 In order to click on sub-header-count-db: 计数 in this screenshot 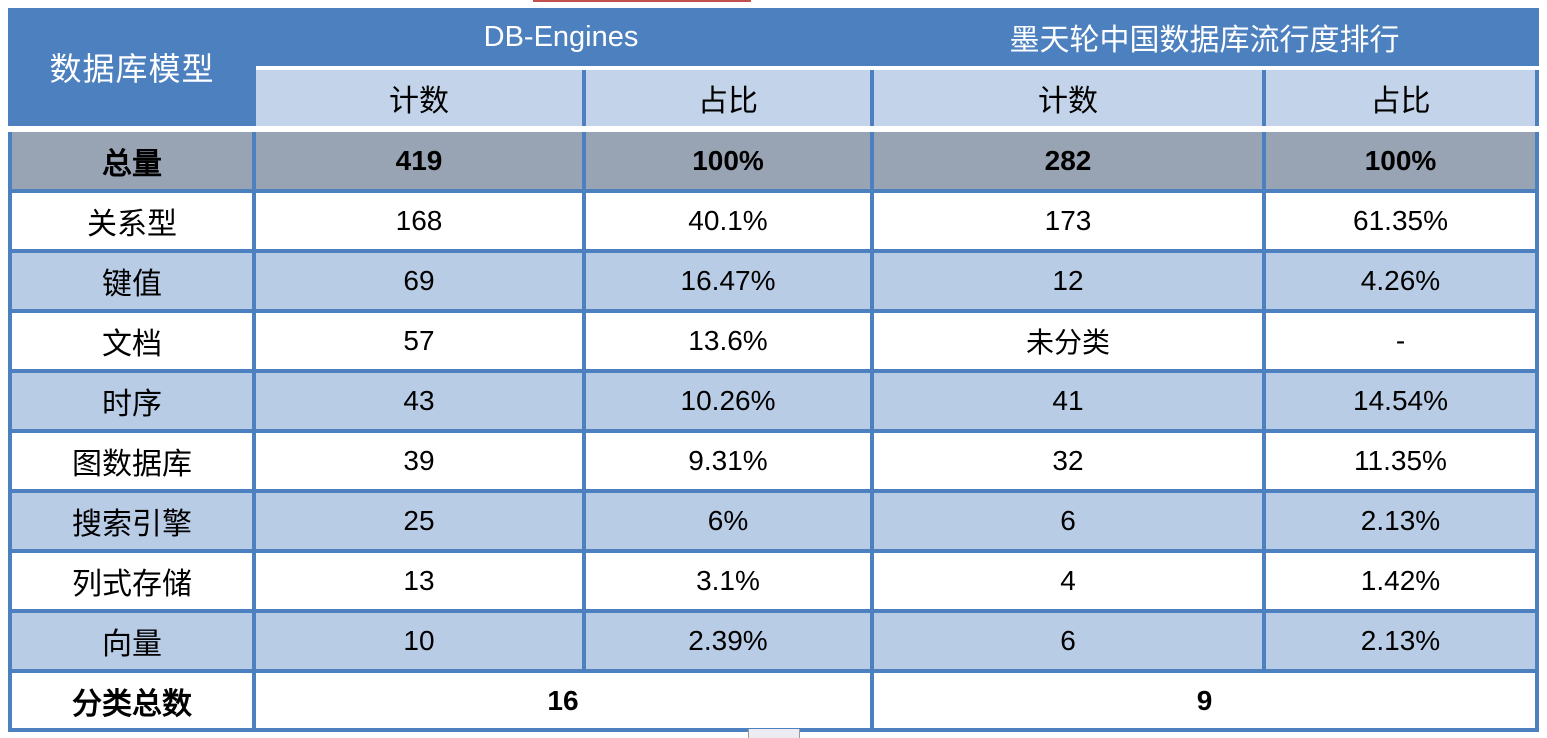, I will do `click(421, 98)`.